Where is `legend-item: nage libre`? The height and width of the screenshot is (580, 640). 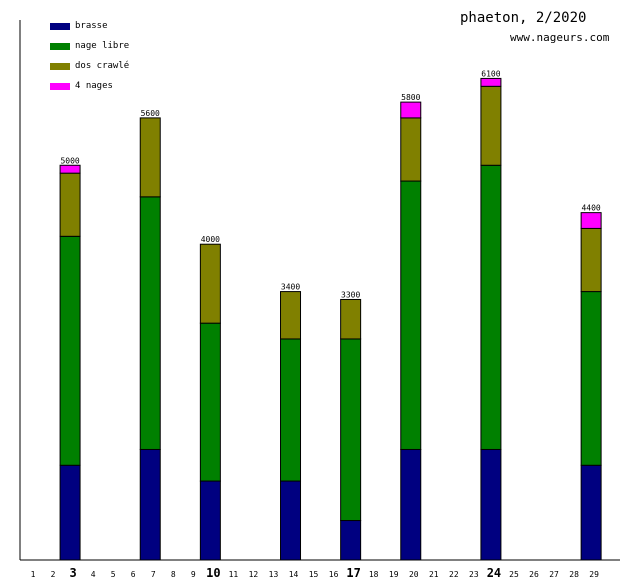
legend-item: nage libre is located at coordinates (89, 46).